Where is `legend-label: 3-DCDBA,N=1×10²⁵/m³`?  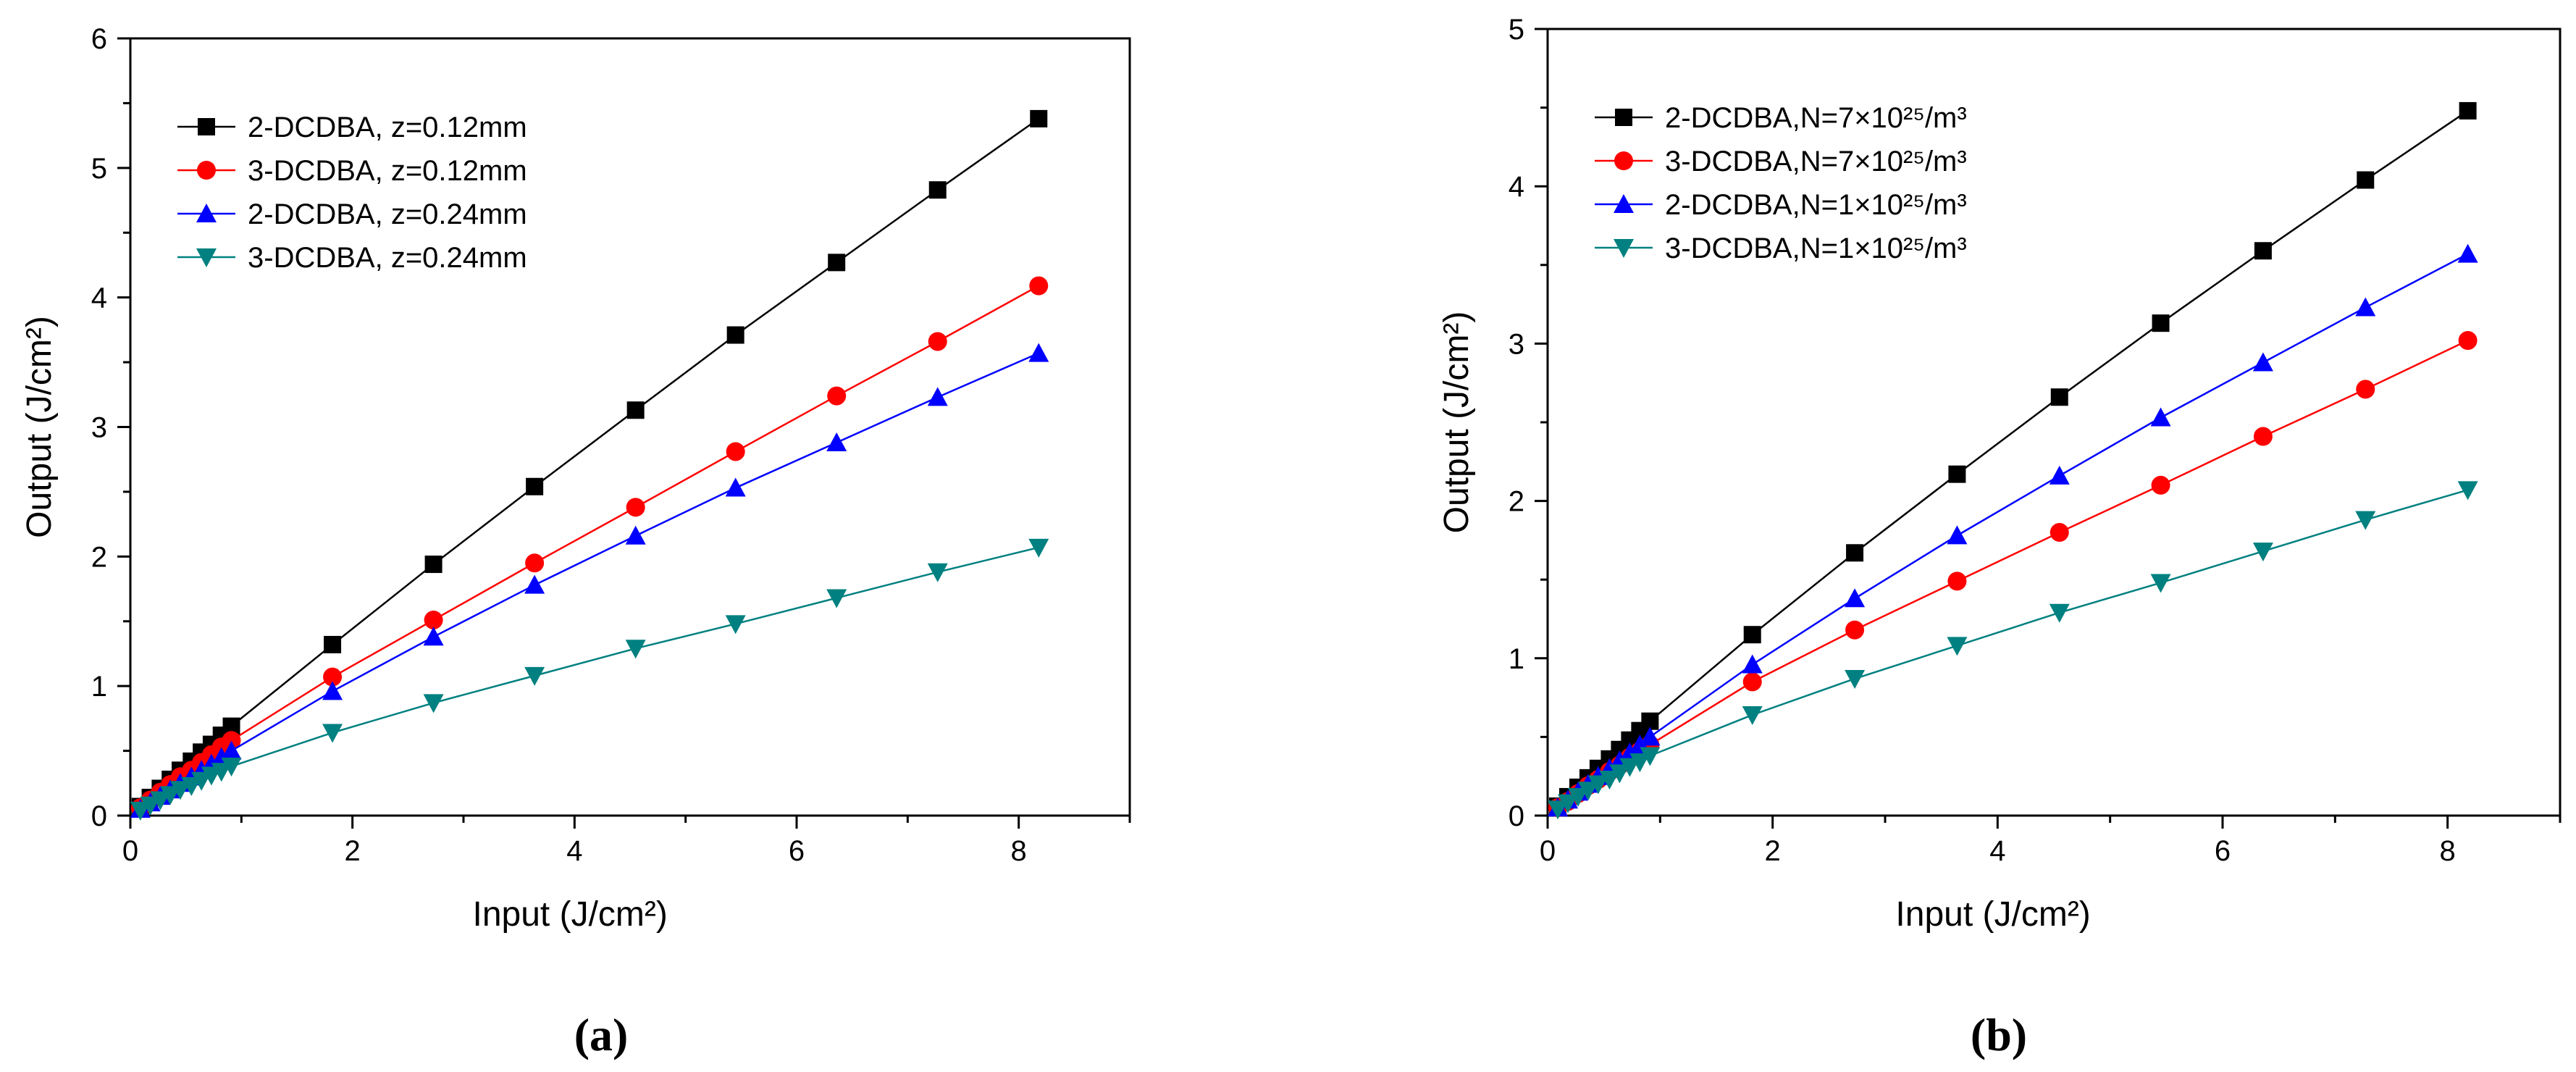 legend-label: 3-DCDBA,N=1×10²⁵/m³ is located at coordinates (1816, 249).